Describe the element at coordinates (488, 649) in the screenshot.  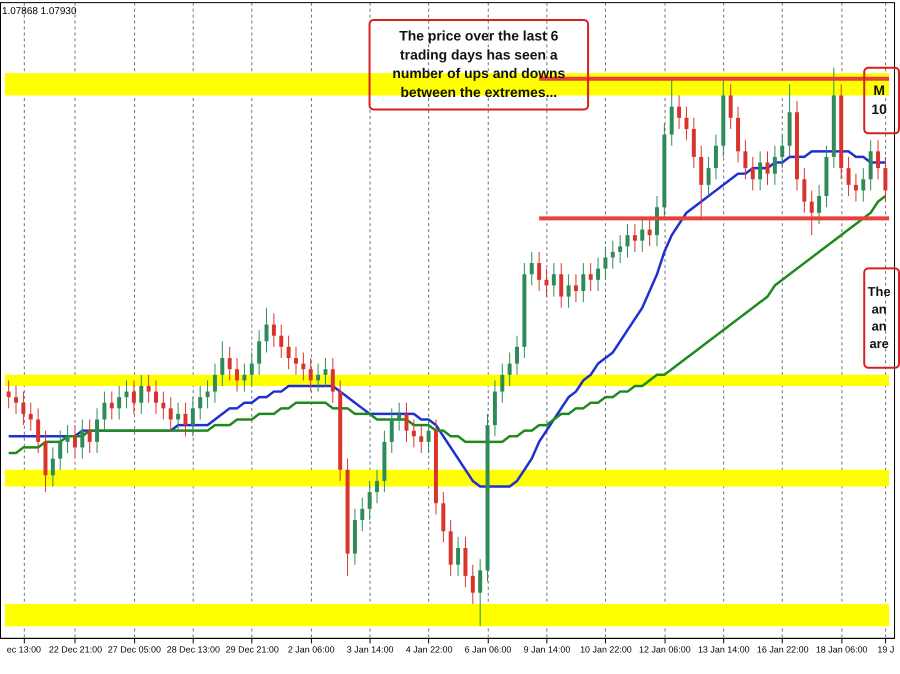
I see `x-tick-label: 6 Jan 06:00` at that location.